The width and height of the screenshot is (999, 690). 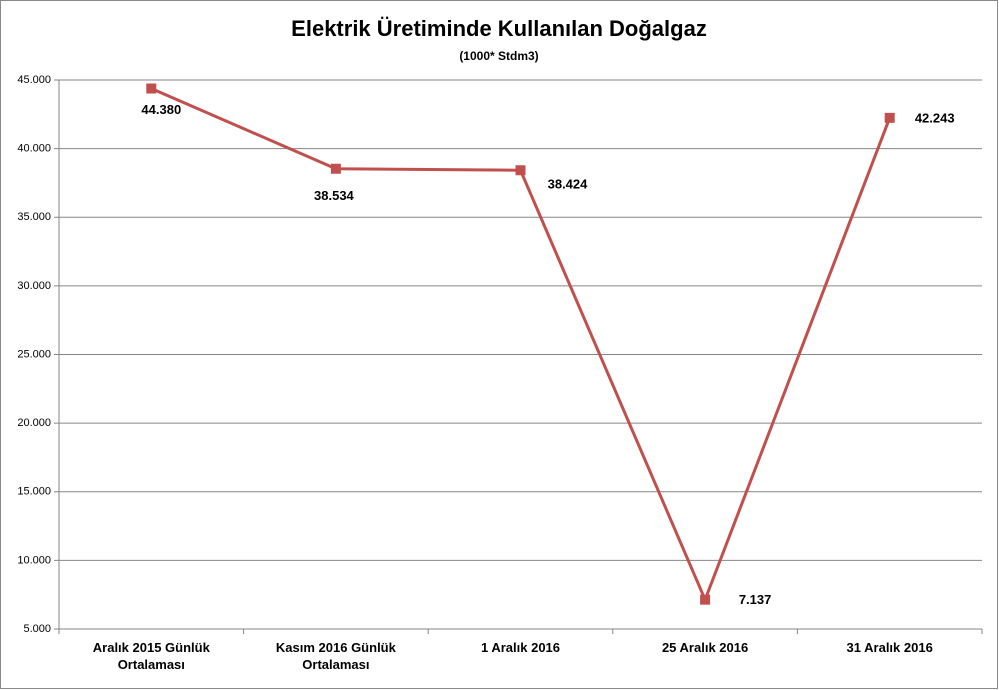 What do you see at coordinates (151, 656) in the screenshot?
I see `x-tick-label: Aralık 2015 Günlük Ortalaması` at bounding box center [151, 656].